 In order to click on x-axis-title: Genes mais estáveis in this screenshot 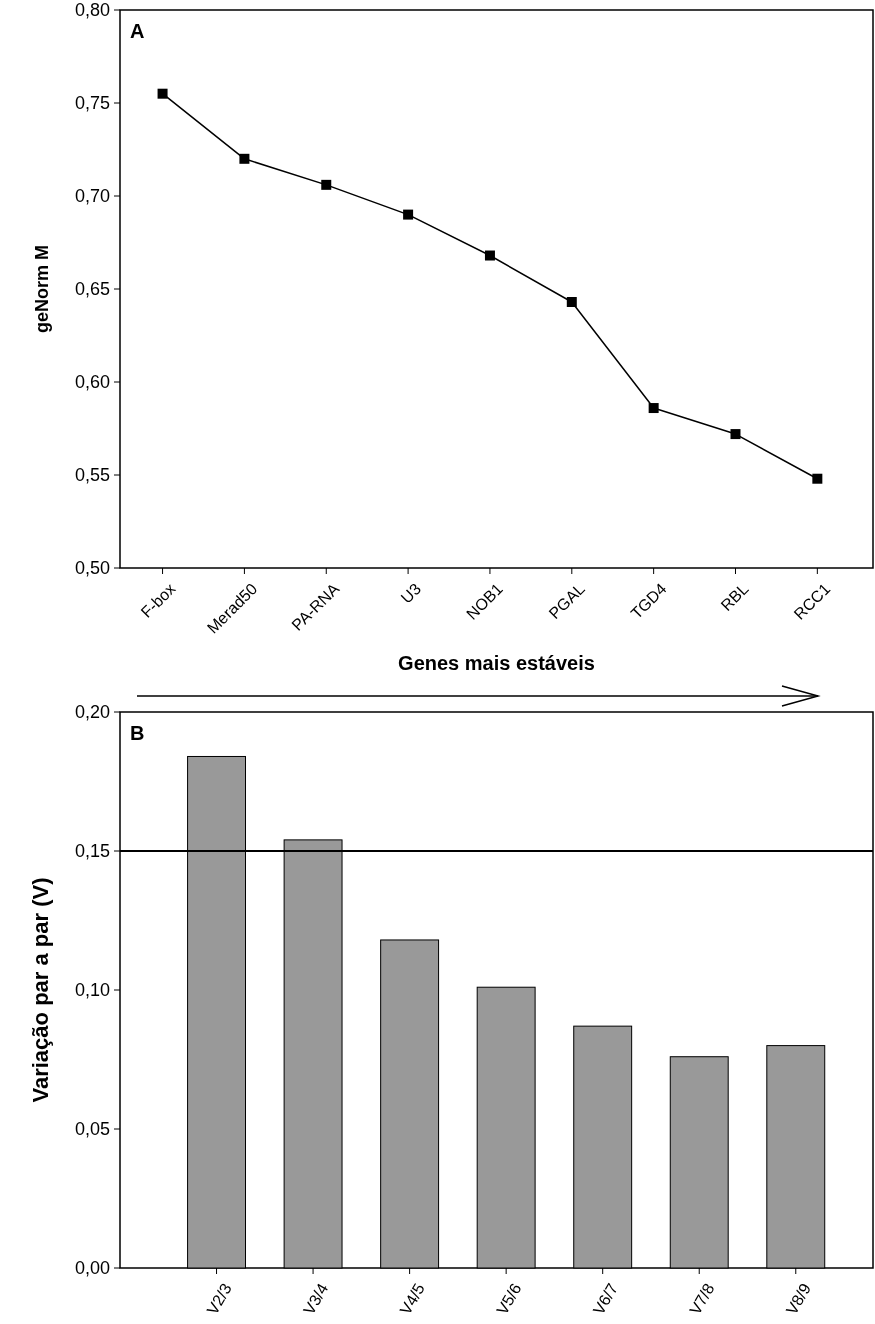, I will do `click(496, 663)`.